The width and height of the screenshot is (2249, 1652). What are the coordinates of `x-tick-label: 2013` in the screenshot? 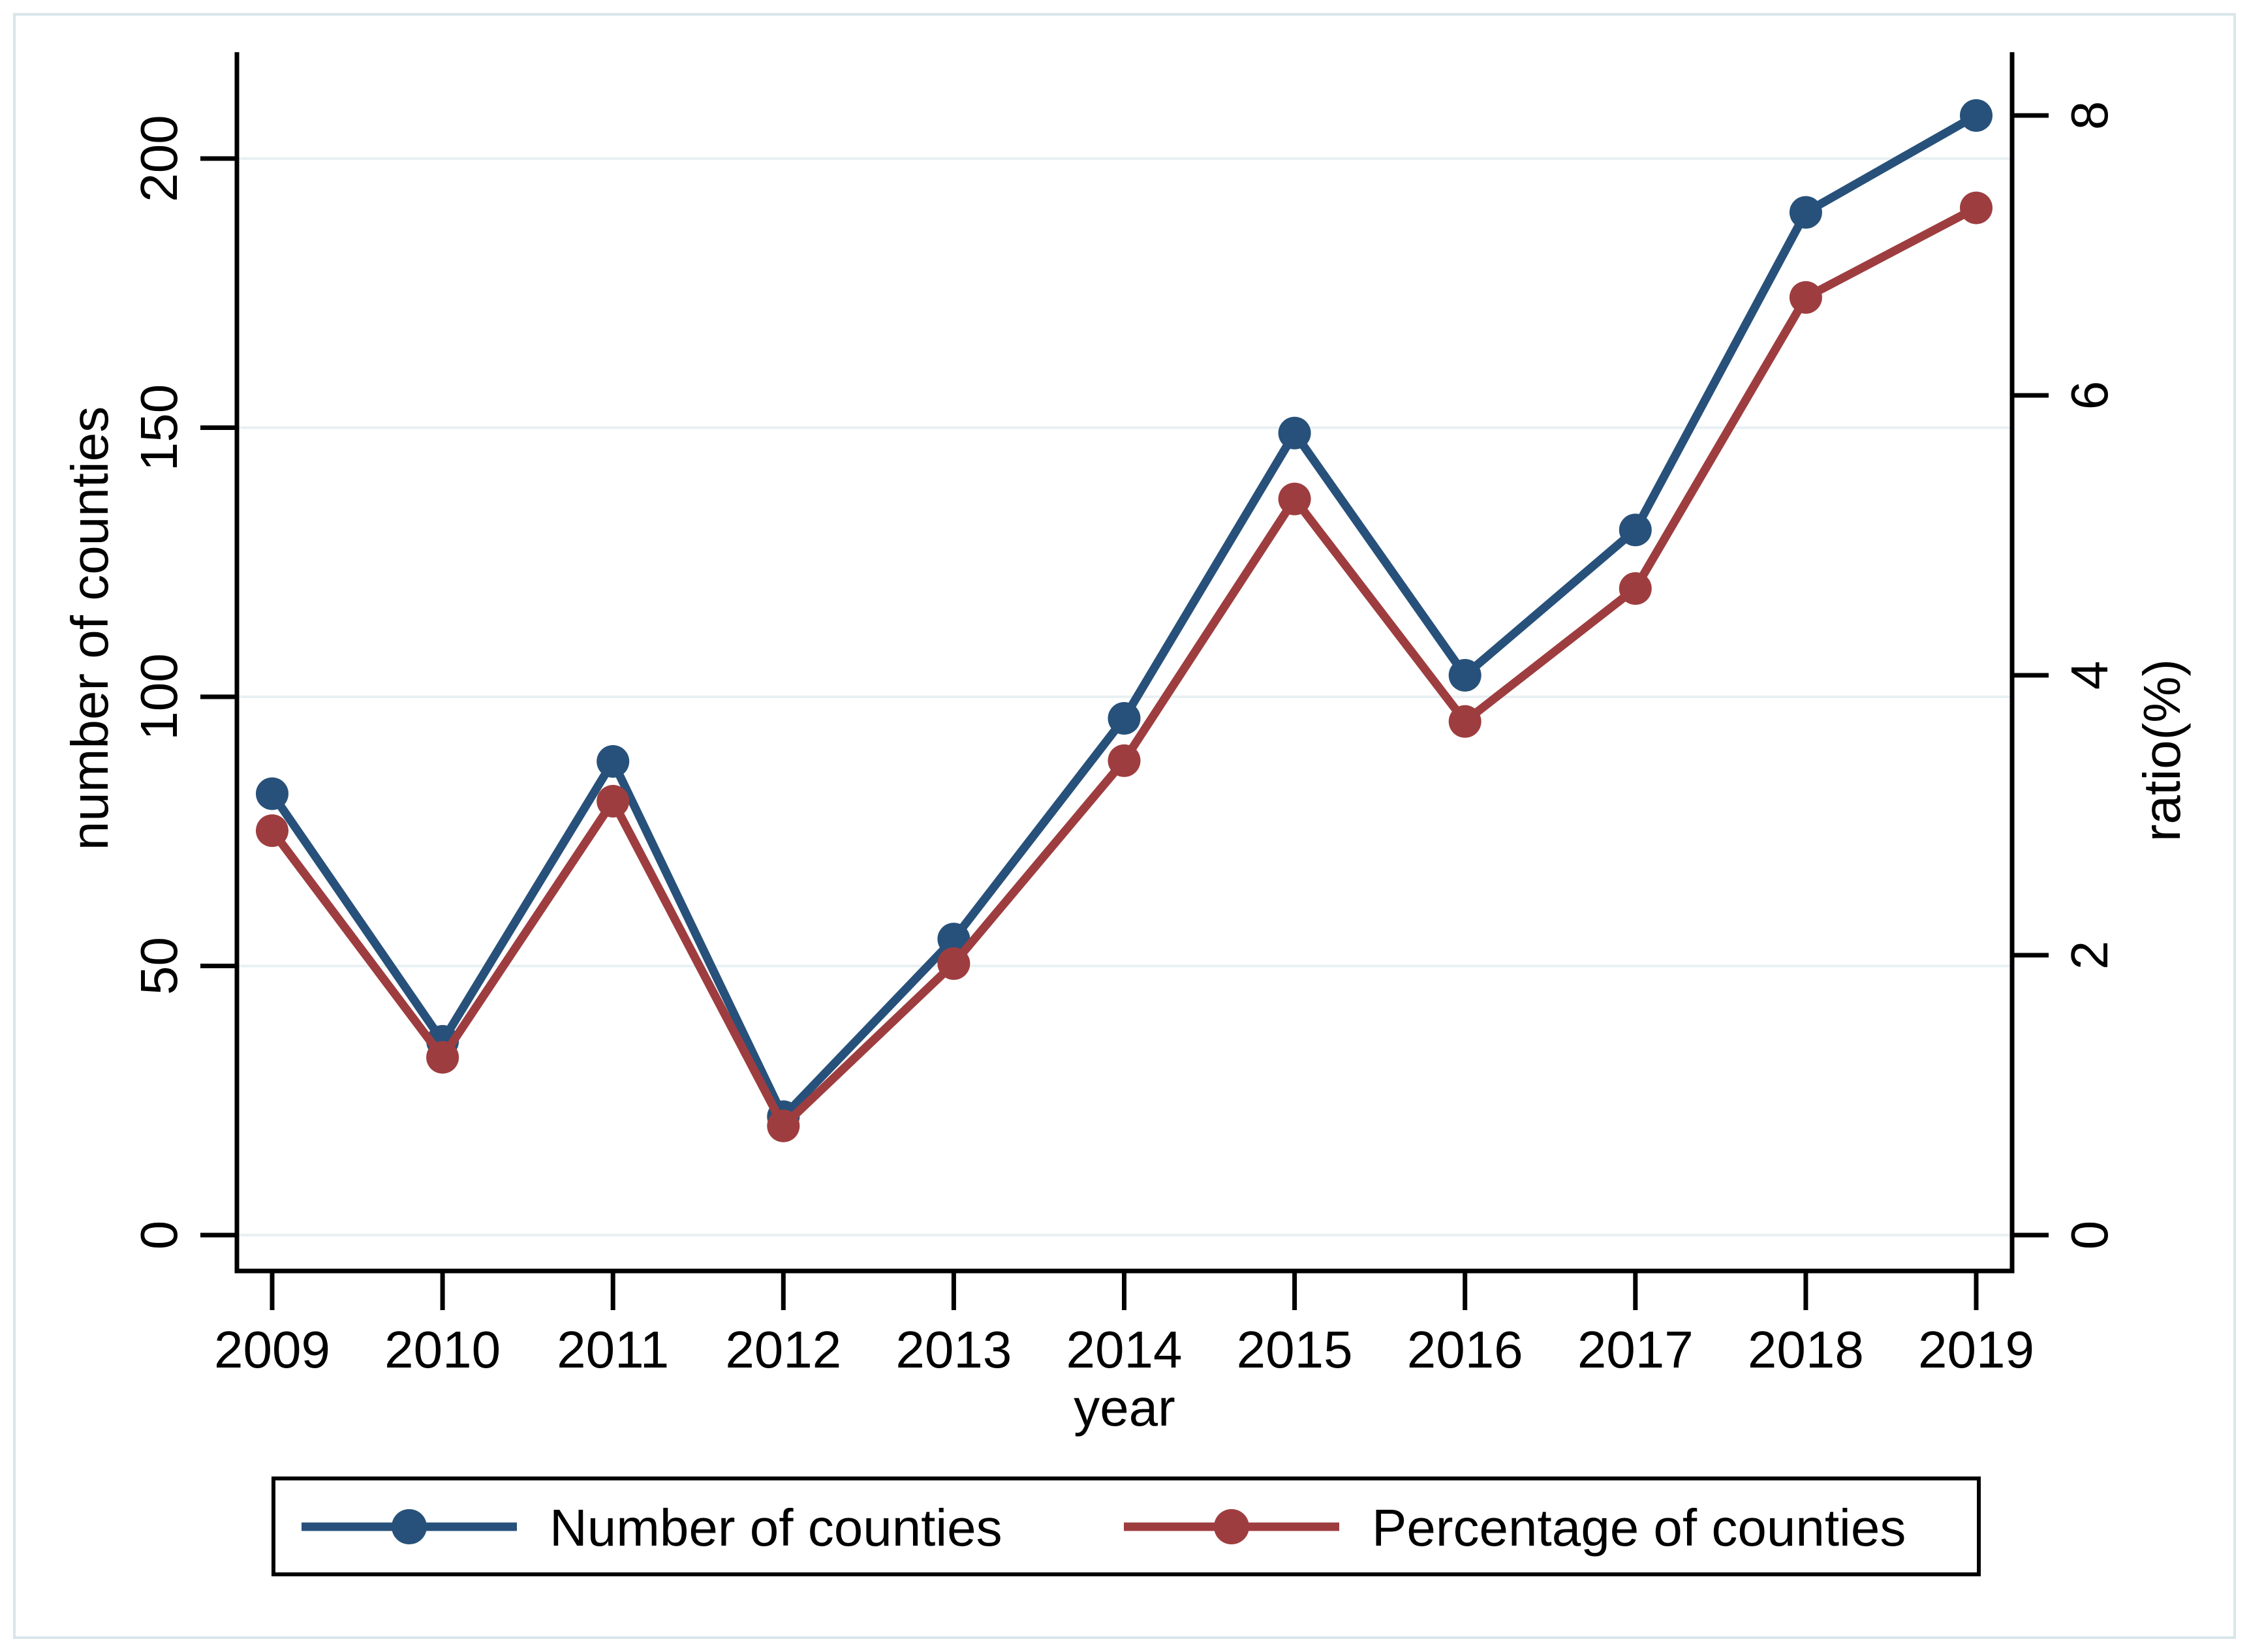 It's located at (954, 1350).